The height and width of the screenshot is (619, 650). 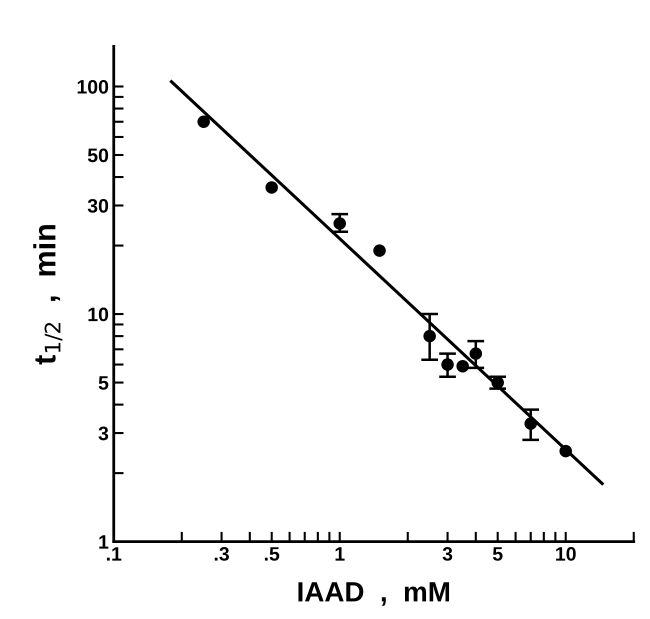 I want to click on x-tick-label: 10, so click(x=566, y=554).